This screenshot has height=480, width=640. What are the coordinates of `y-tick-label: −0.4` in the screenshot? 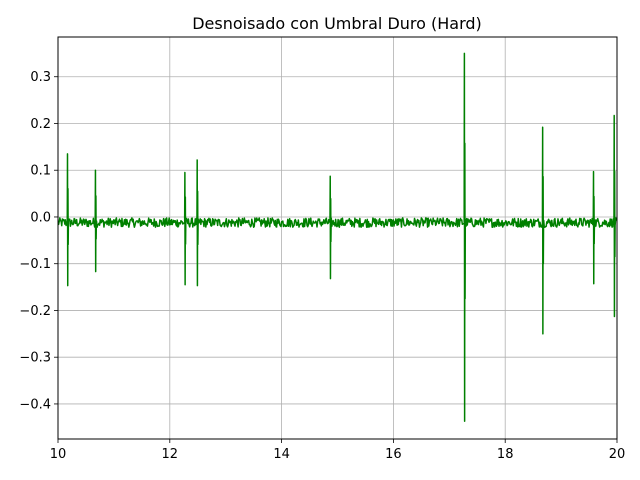 It's located at (35, 404).